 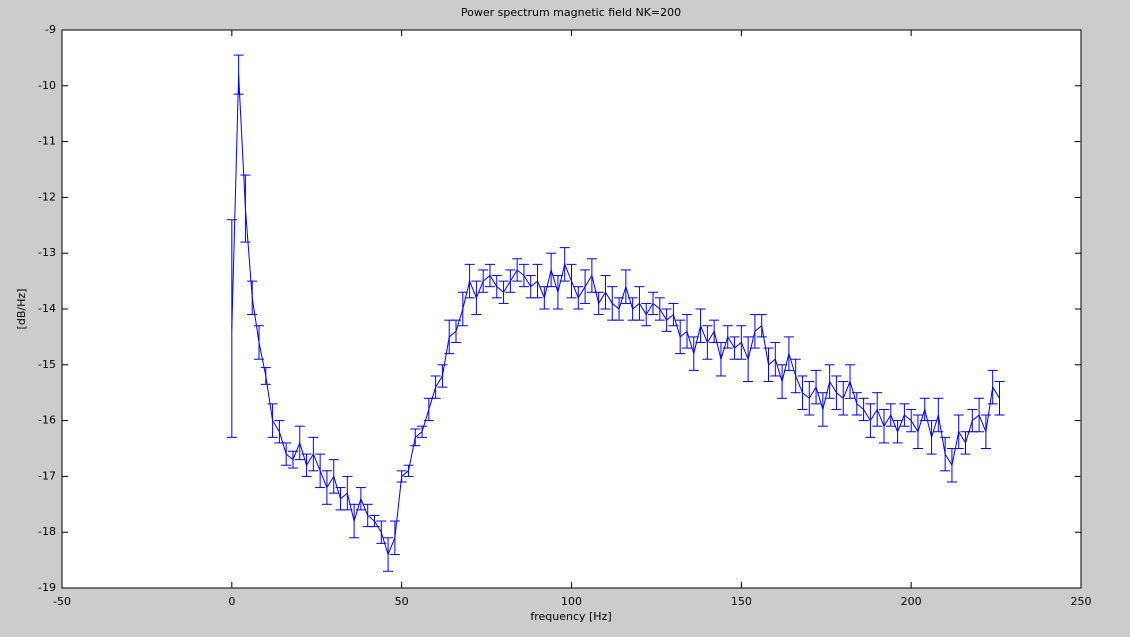 I want to click on y-tick-label: -19, so click(x=47, y=587).